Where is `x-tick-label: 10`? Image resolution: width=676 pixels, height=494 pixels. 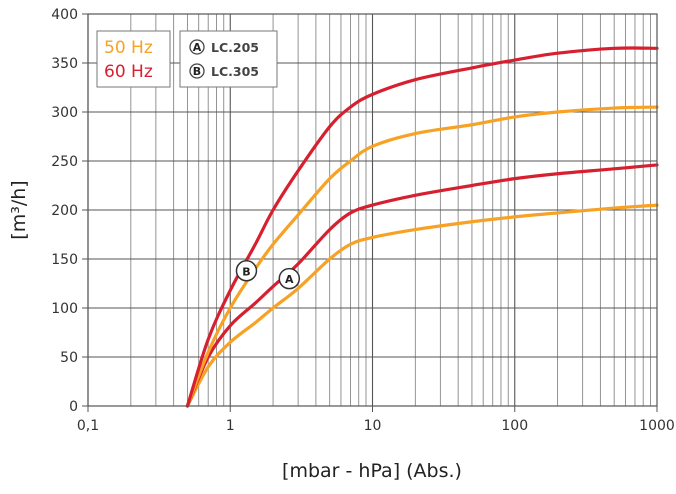
x-tick-label: 10 is located at coordinates (373, 426).